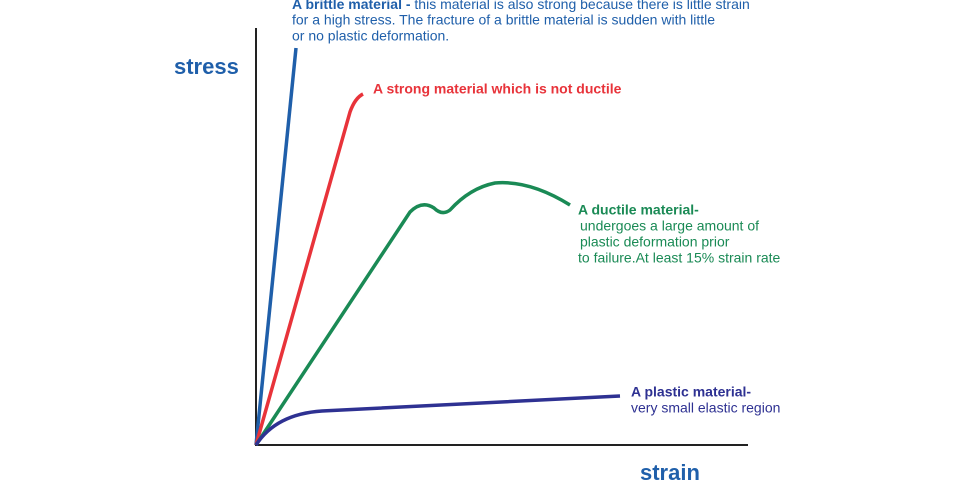  What do you see at coordinates (206, 66) in the screenshot?
I see `y-axis-label: stress` at bounding box center [206, 66].